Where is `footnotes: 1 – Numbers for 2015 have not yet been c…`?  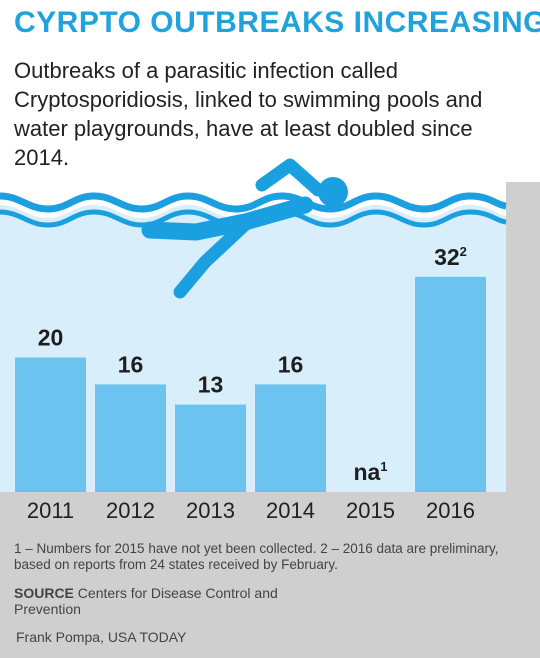 footnotes: 1 – Numbers for 2015 have not yet been c… is located at coordinates (256, 556).